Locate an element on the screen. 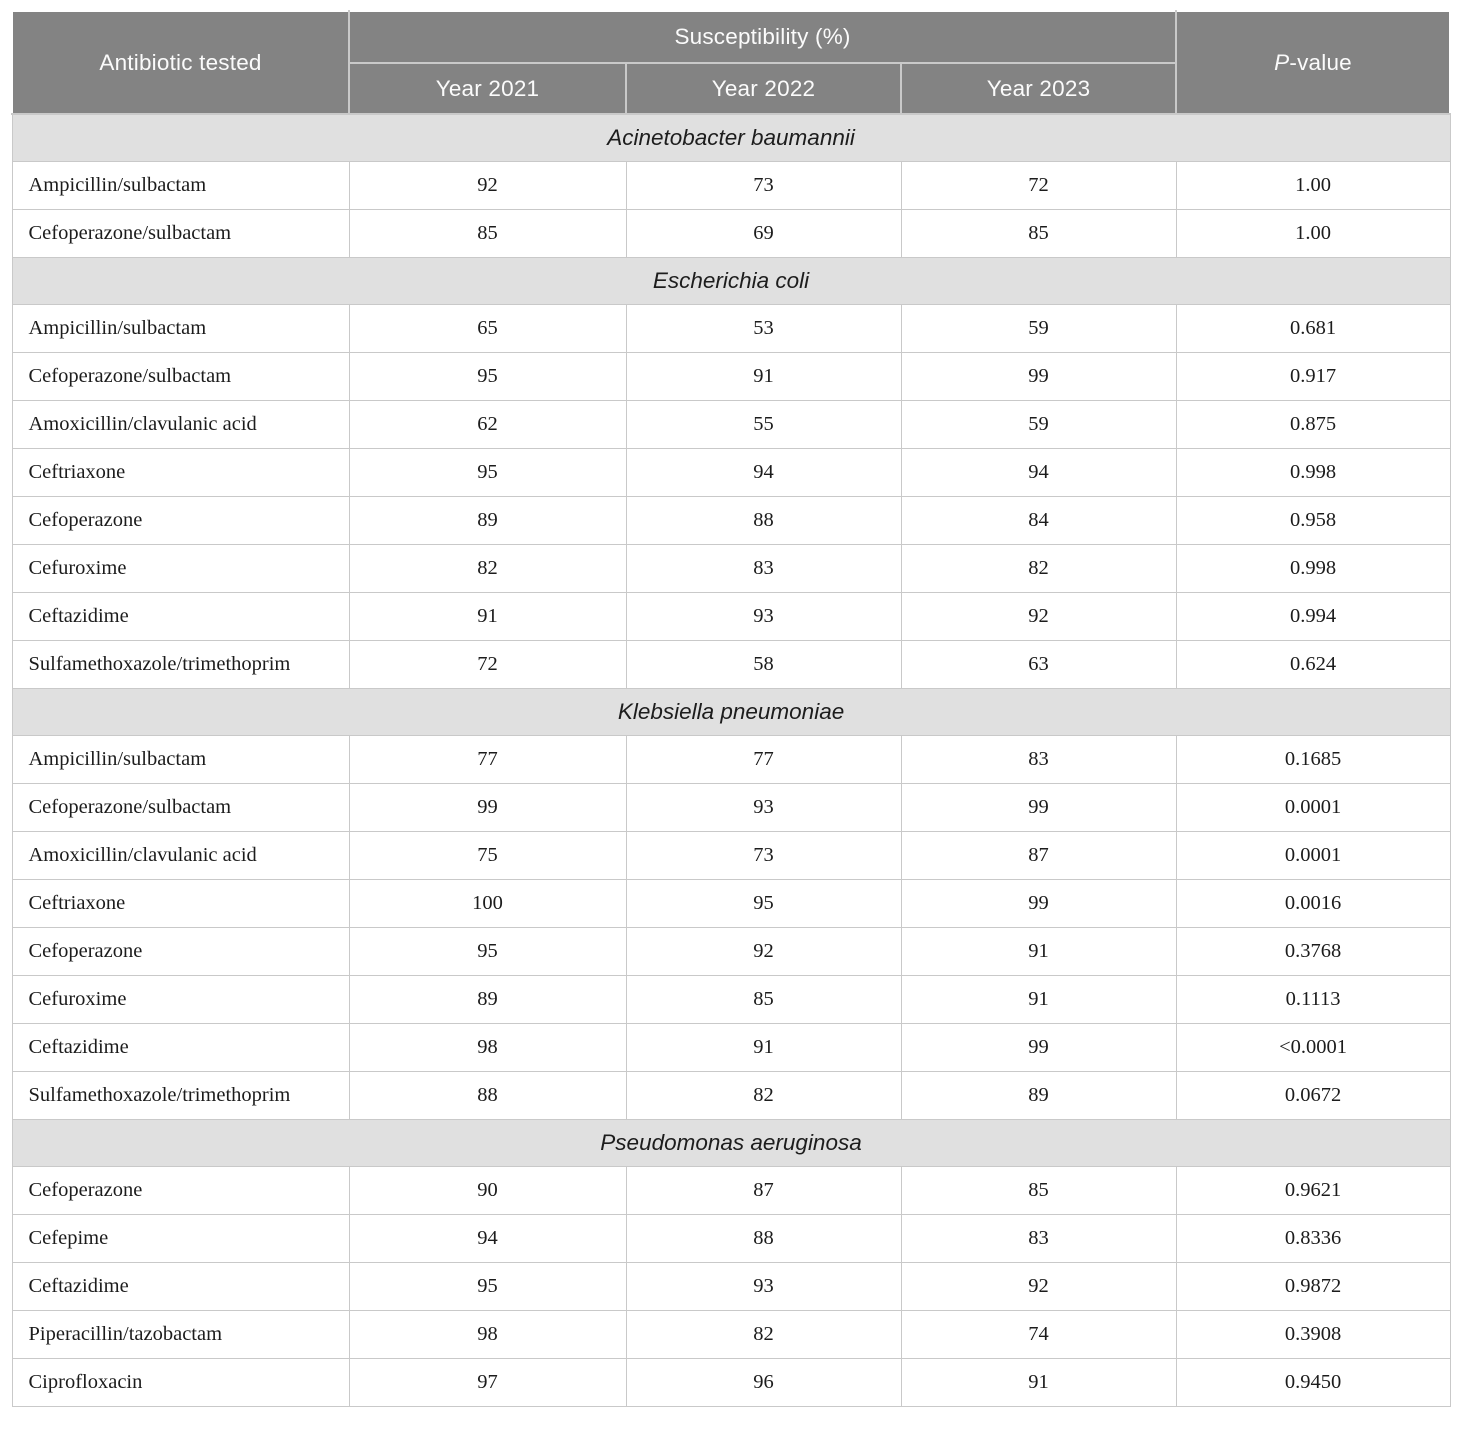  table-row: Ceftazidime 95 93 92 0.9872 is located at coordinates (731, 1286).